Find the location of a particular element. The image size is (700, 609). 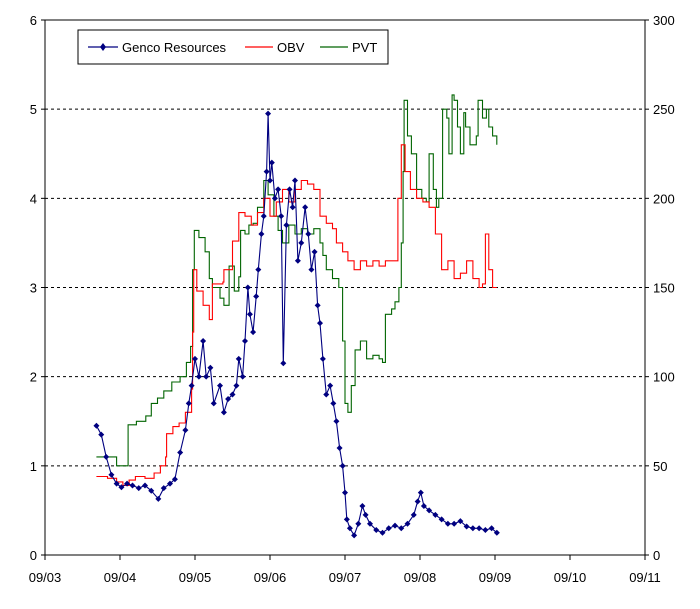

legend-obv-label: OBV is located at coordinates (291, 47).